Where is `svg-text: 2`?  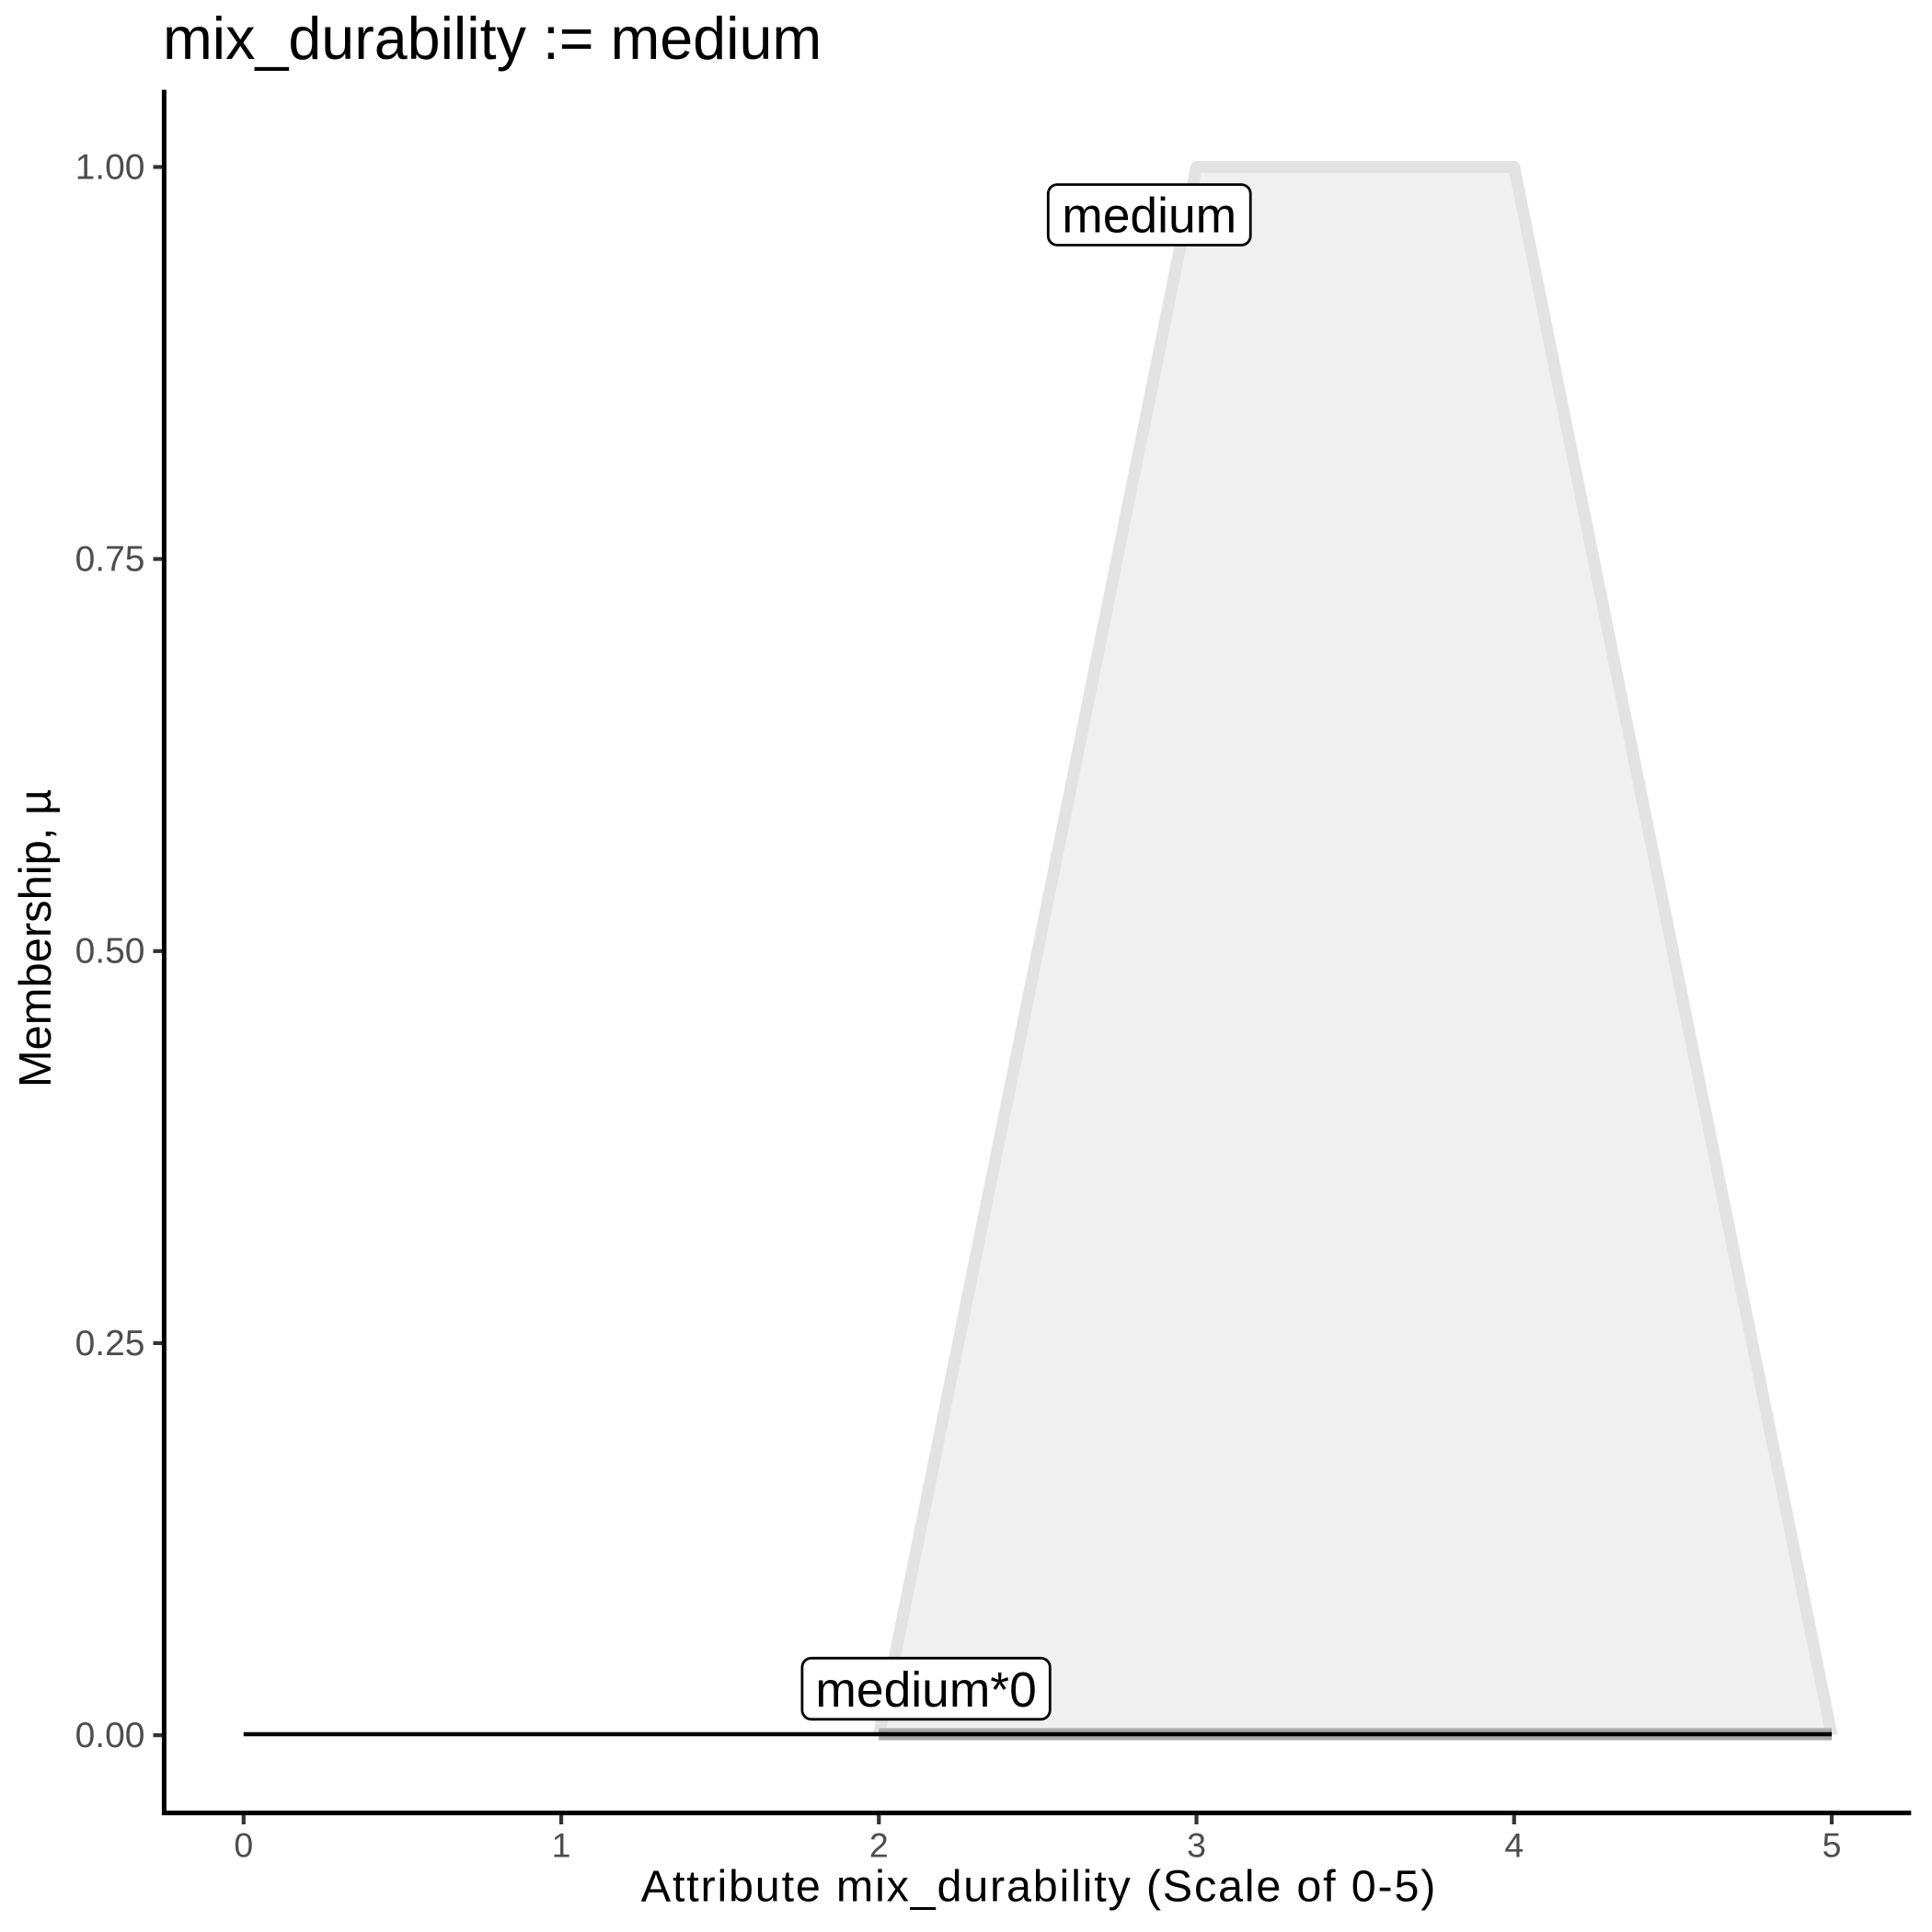
svg-text: 2 is located at coordinates (879, 1845).